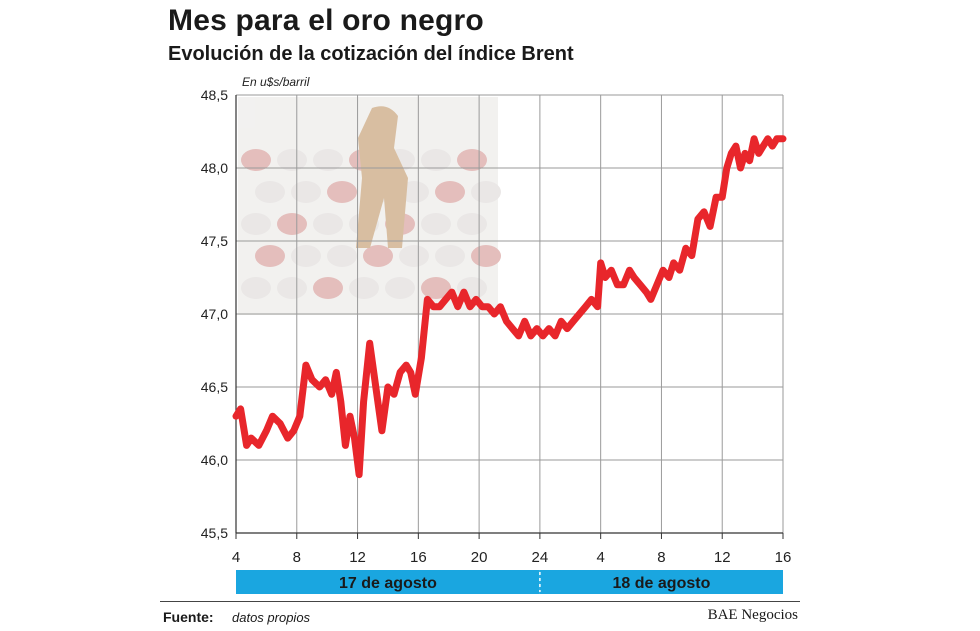 The height and width of the screenshot is (631, 980). What do you see at coordinates (369, 206) in the screenshot?
I see `photo-backdrop` at bounding box center [369, 206].